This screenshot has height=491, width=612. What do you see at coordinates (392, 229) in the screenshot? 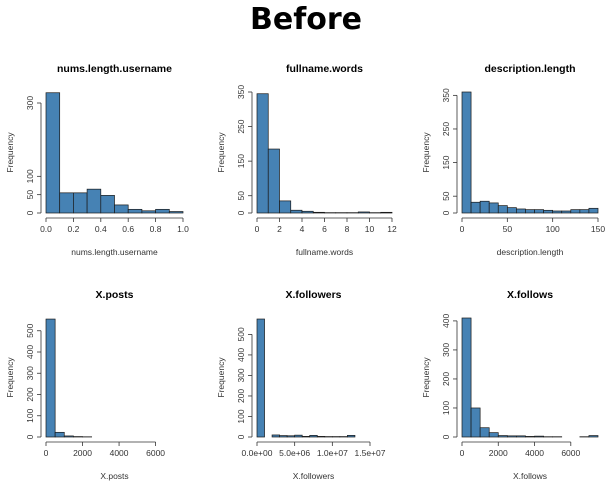
I see `x-tick-label: 12` at bounding box center [392, 229].